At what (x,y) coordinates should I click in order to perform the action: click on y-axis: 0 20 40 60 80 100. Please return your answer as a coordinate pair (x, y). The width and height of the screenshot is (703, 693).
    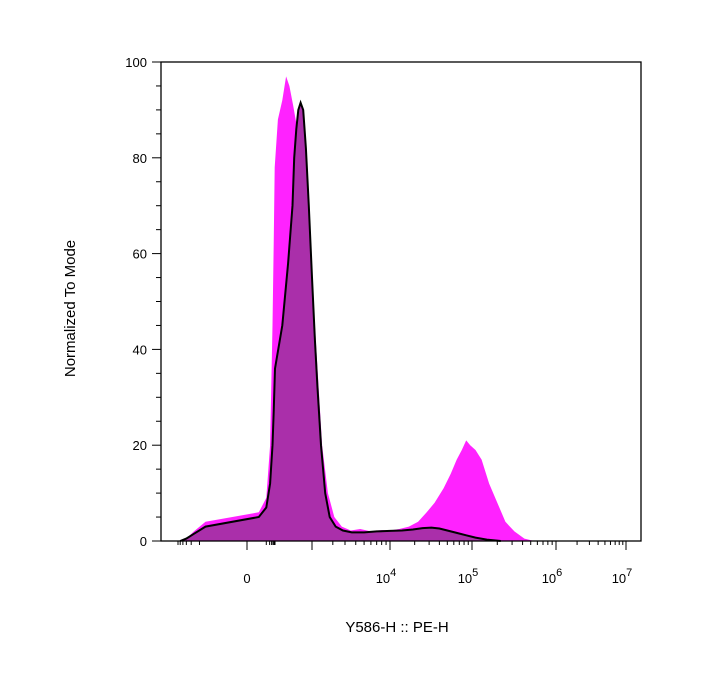
    Looking at the image, I should click on (143, 302).